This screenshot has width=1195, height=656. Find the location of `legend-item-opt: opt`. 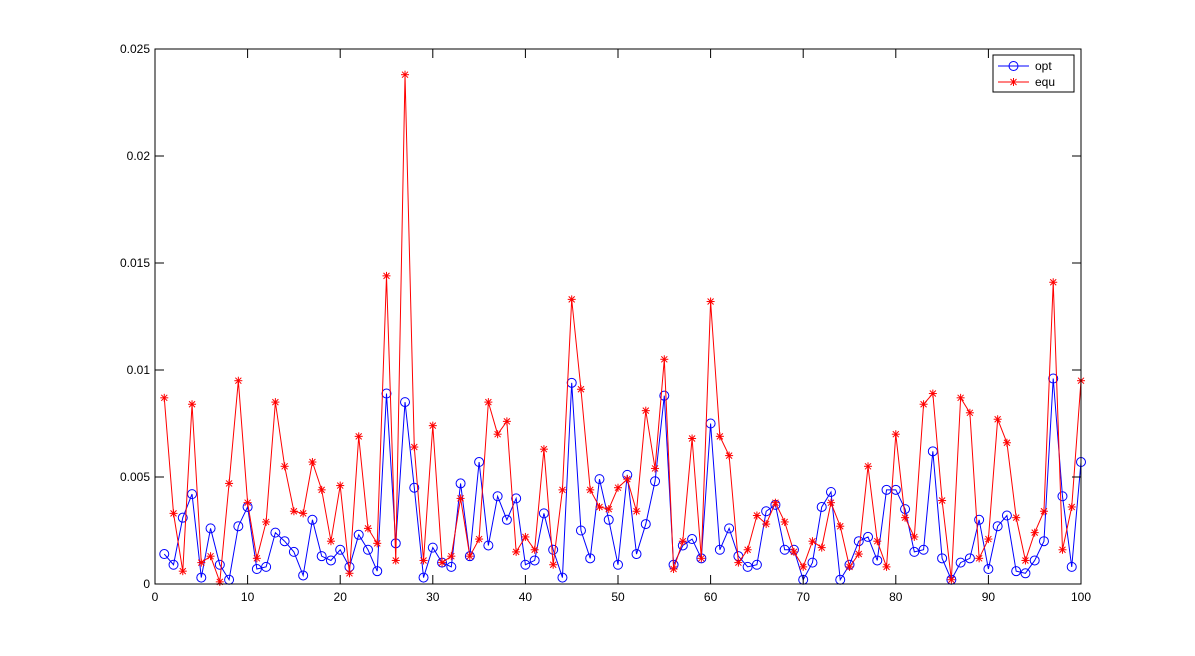

legend-item-opt: opt is located at coordinates (1025, 66).